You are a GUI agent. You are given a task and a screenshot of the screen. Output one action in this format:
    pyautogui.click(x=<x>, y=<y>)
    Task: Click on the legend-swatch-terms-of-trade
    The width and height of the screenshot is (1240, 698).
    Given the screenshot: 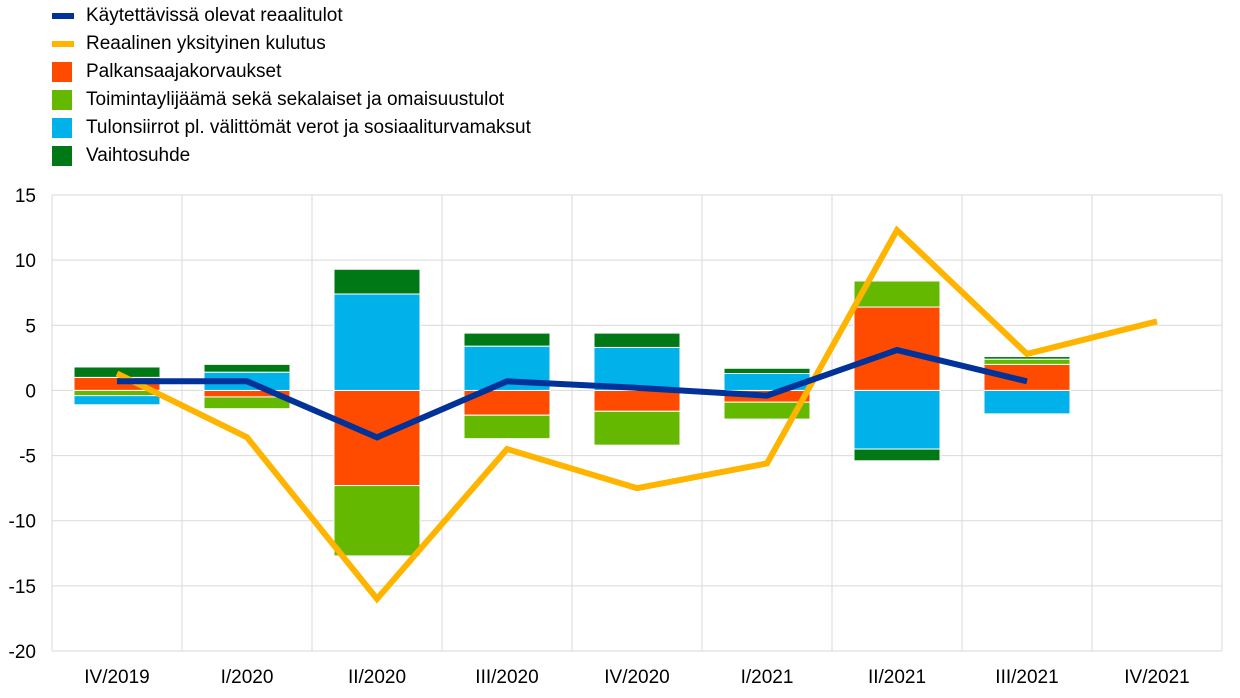 What is the action you would take?
    pyautogui.click(x=62, y=156)
    